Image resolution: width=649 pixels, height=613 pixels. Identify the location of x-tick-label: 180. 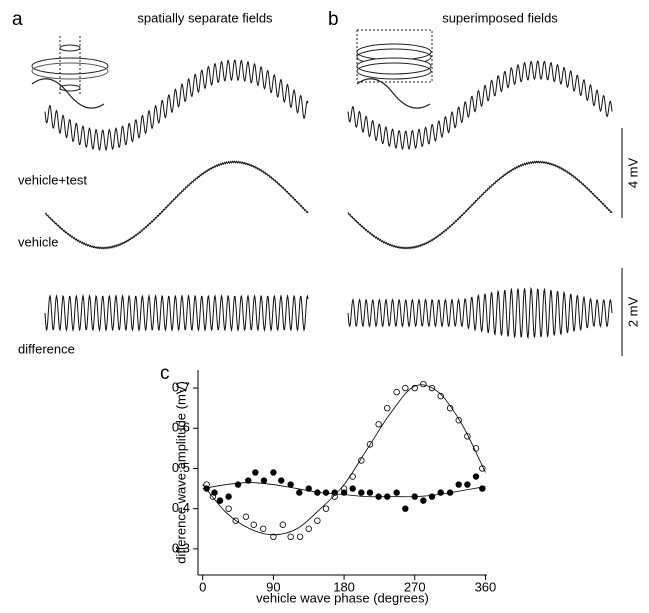
(344, 586).